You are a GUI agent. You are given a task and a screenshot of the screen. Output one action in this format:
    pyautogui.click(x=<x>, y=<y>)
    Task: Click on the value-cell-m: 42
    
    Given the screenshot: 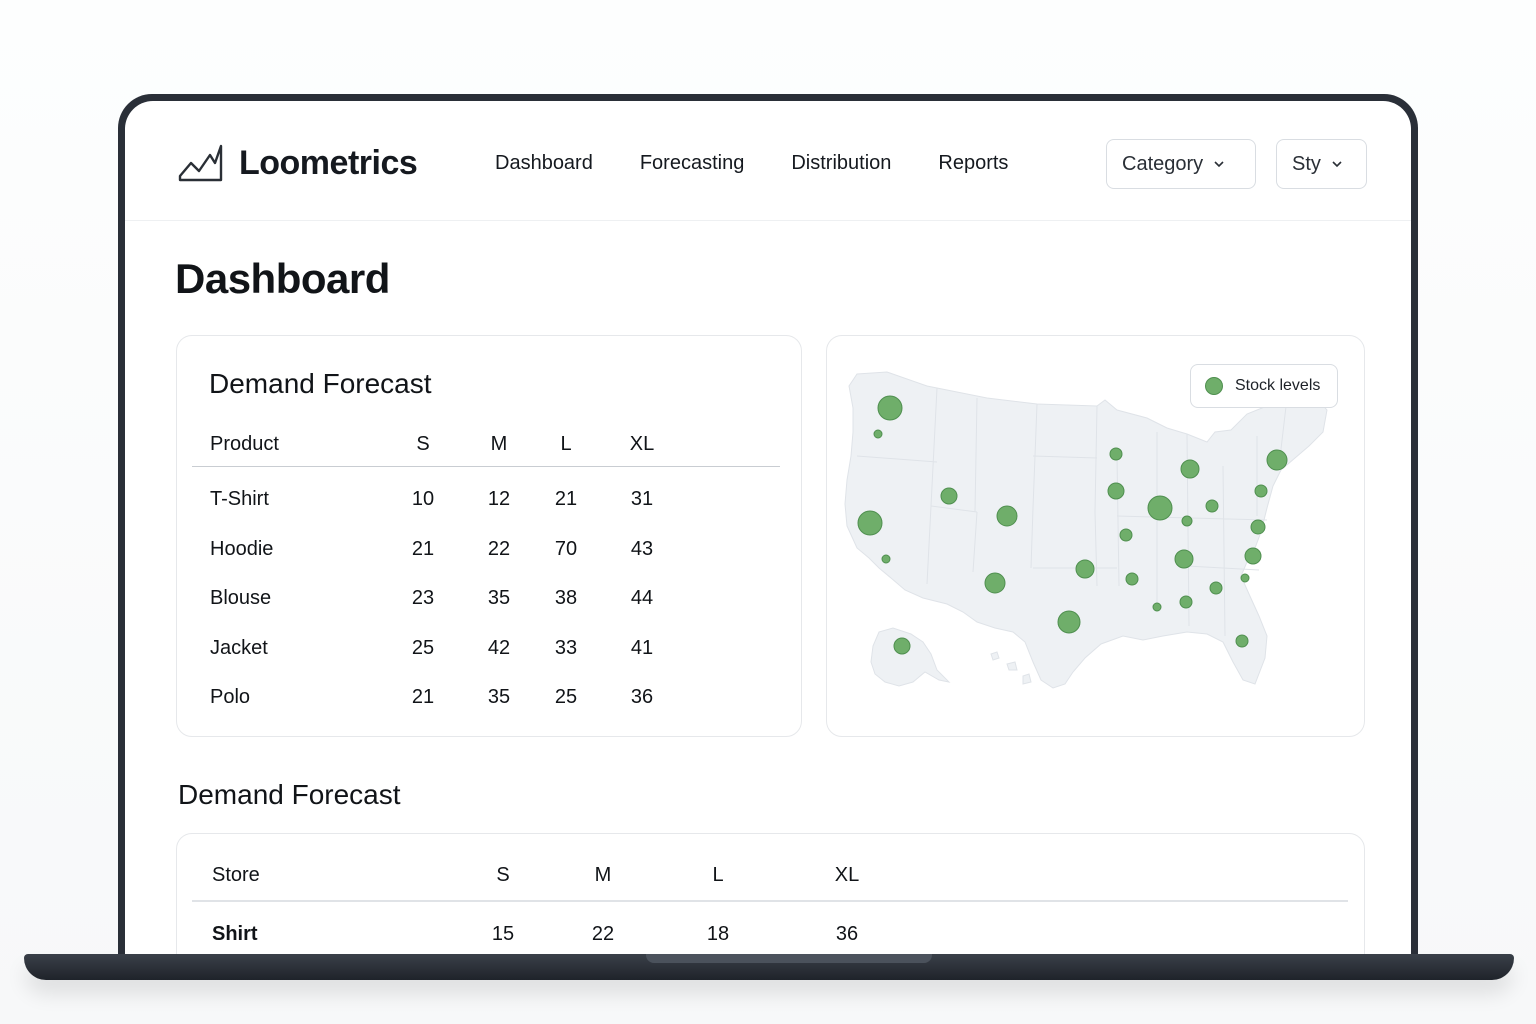 What is the action you would take?
    pyautogui.click(x=499, y=647)
    